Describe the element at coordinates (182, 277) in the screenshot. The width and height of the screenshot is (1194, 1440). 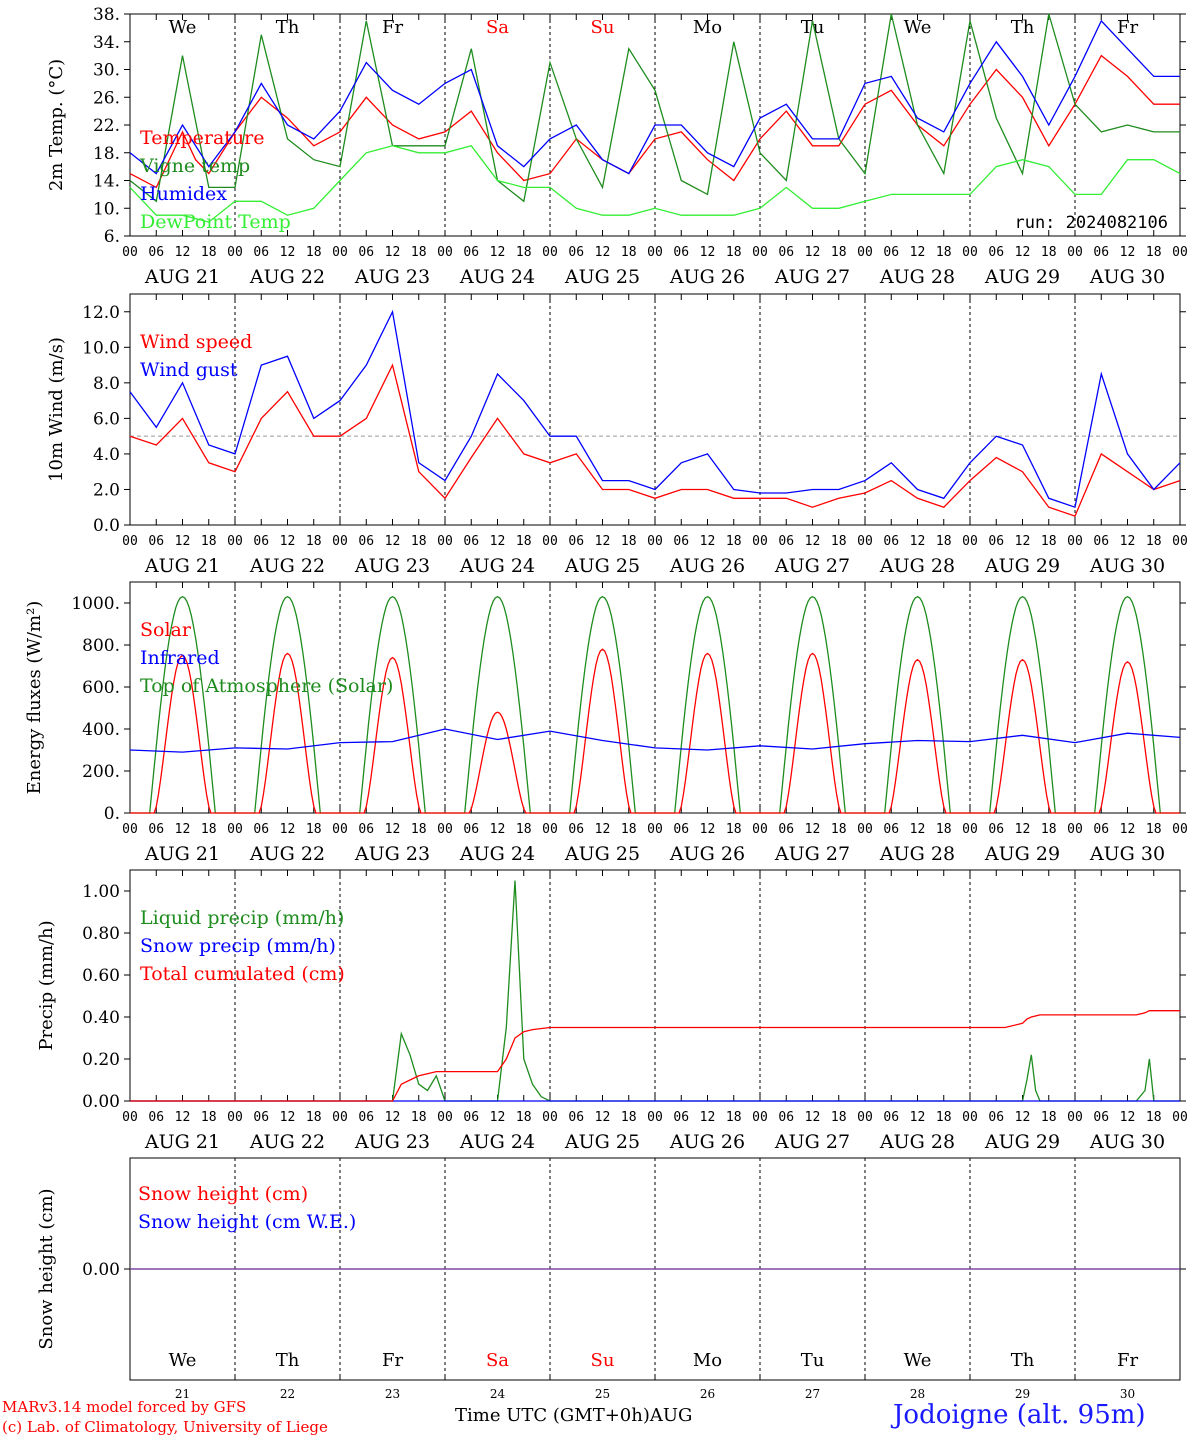
I see `day-label: AUG 21` at that location.